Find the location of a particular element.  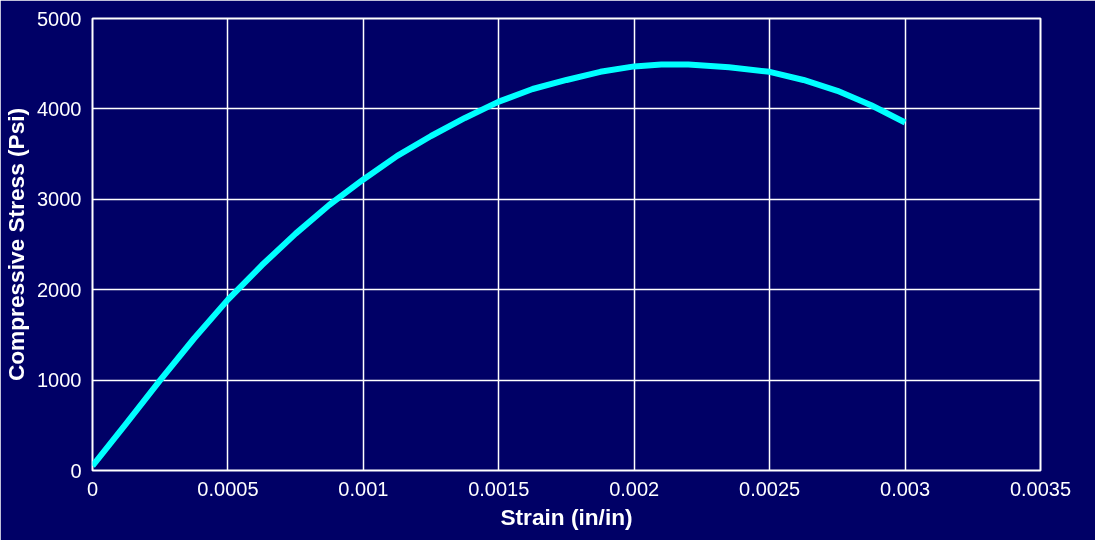

y-tick-label: 0 is located at coordinates (76, 470).